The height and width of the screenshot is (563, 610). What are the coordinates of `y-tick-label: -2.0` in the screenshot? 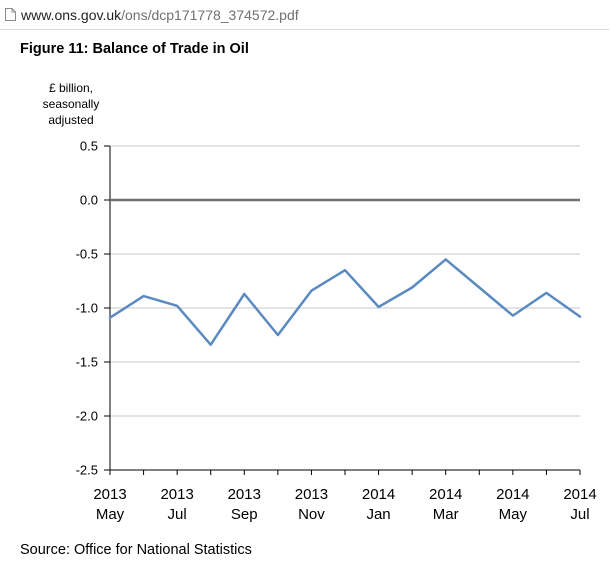 It's located at (87, 416).